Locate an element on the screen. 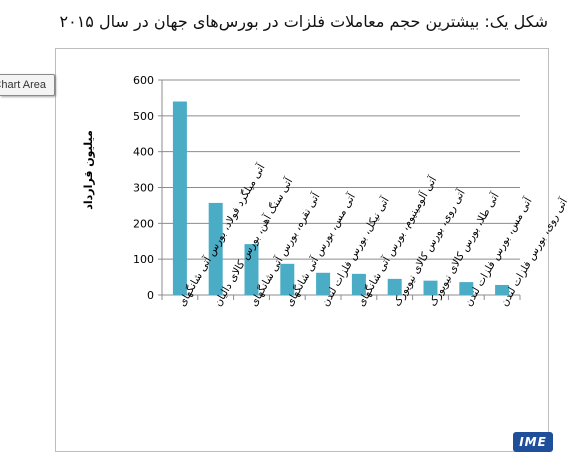 The width and height of the screenshot is (568, 458). y-axis-label: میلیون قرارداد is located at coordinates (88, 170).